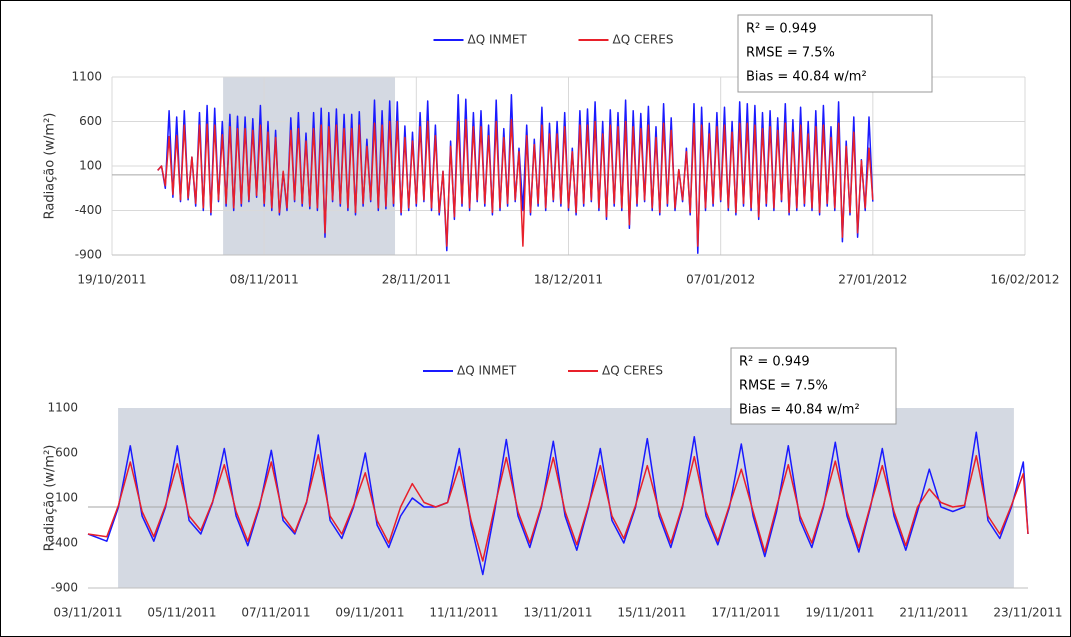  I want to click on x-tick-label: 28/11/2011, so click(416, 280).